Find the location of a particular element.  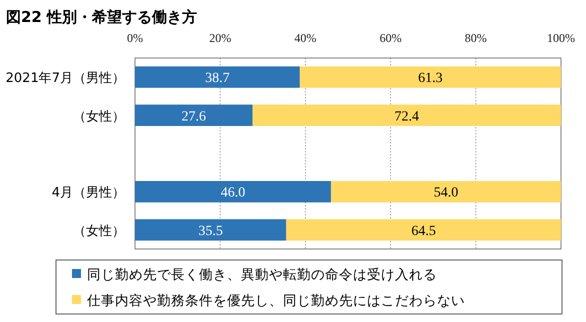

y-tick-label: 4月（男性） is located at coordinates (88, 193).